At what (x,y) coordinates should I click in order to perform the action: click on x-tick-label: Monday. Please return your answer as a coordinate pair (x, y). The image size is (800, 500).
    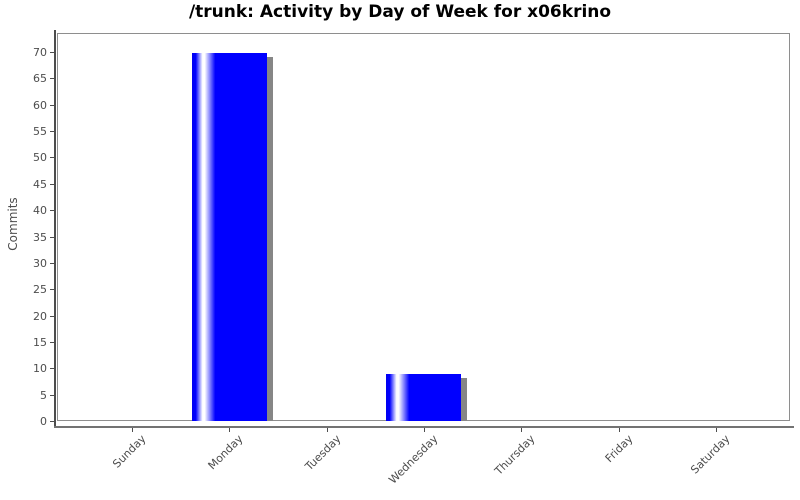
    Looking at the image, I should click on (225, 452).